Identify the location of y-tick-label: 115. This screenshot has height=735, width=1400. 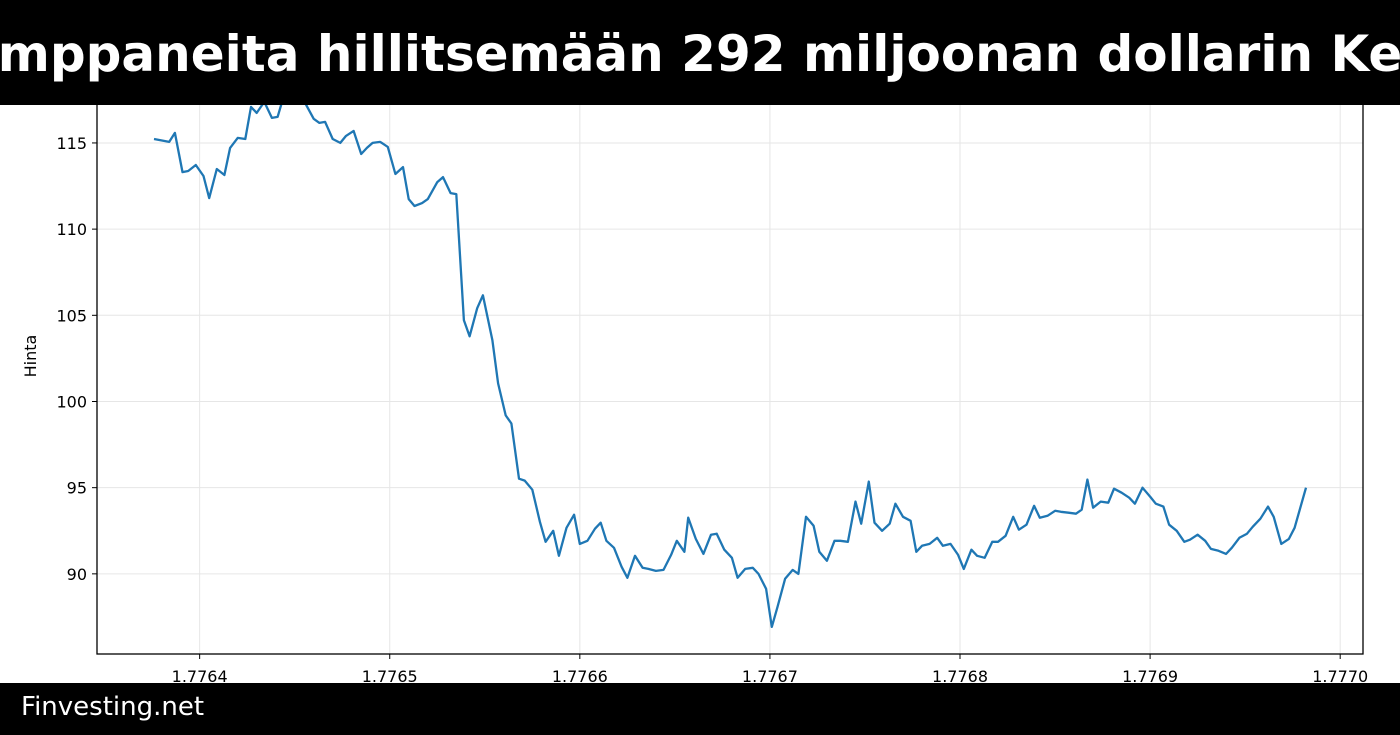
(71, 143).